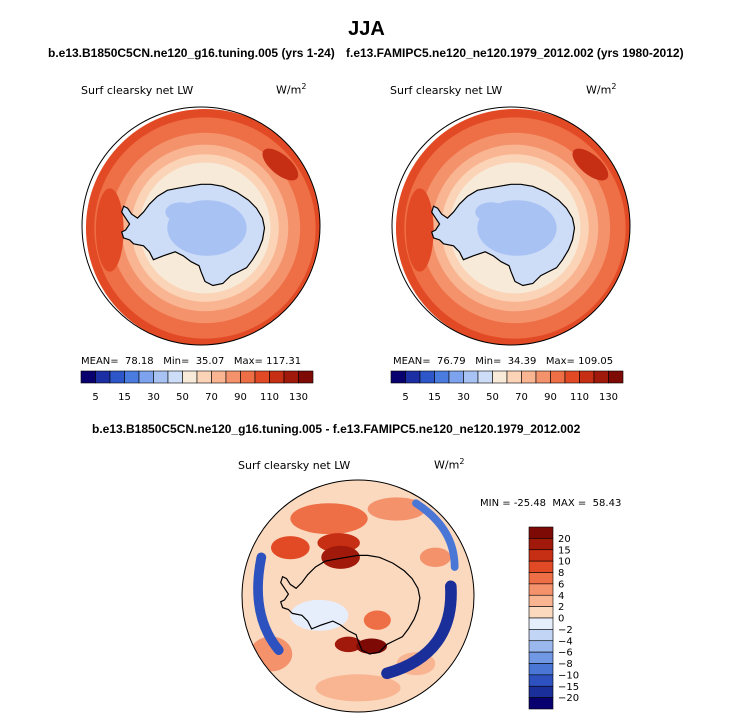 This screenshot has width=733, height=720. I want to click on panel3-colorbar-tick-label: 6, so click(561, 584).